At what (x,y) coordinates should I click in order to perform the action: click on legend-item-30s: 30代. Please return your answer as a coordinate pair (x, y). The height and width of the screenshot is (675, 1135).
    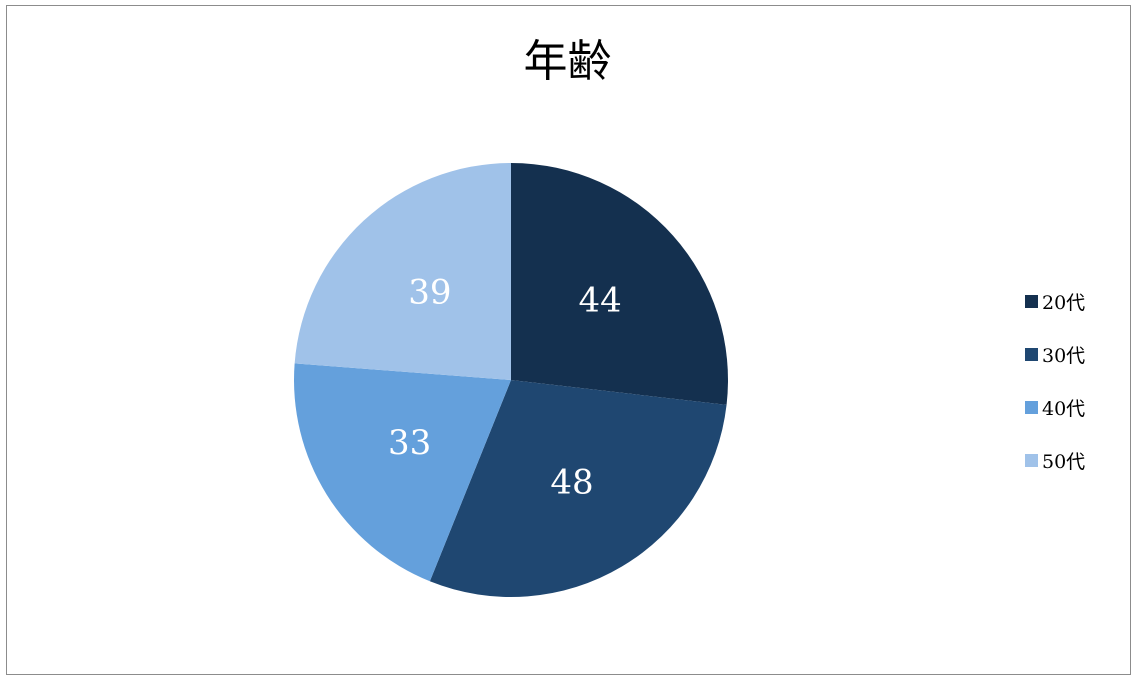
    Looking at the image, I should click on (1055, 354).